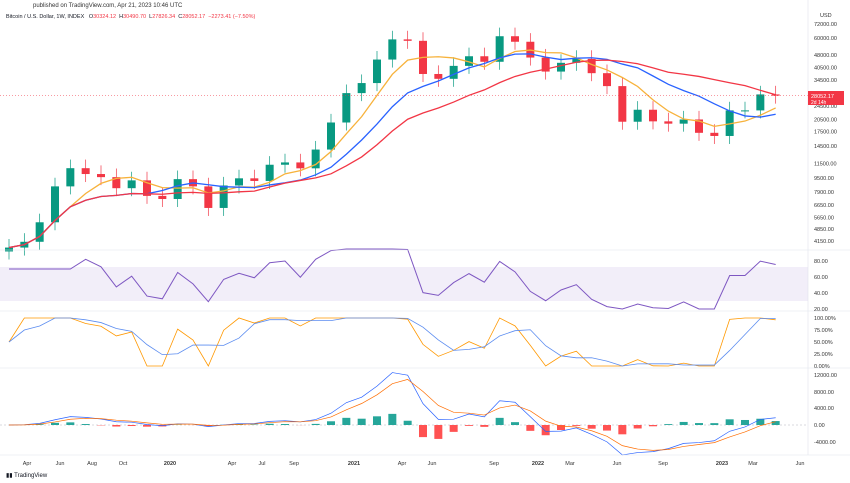 The height and width of the screenshot is (483, 850). I want to click on price-tick: 9500.00, so click(824, 179).